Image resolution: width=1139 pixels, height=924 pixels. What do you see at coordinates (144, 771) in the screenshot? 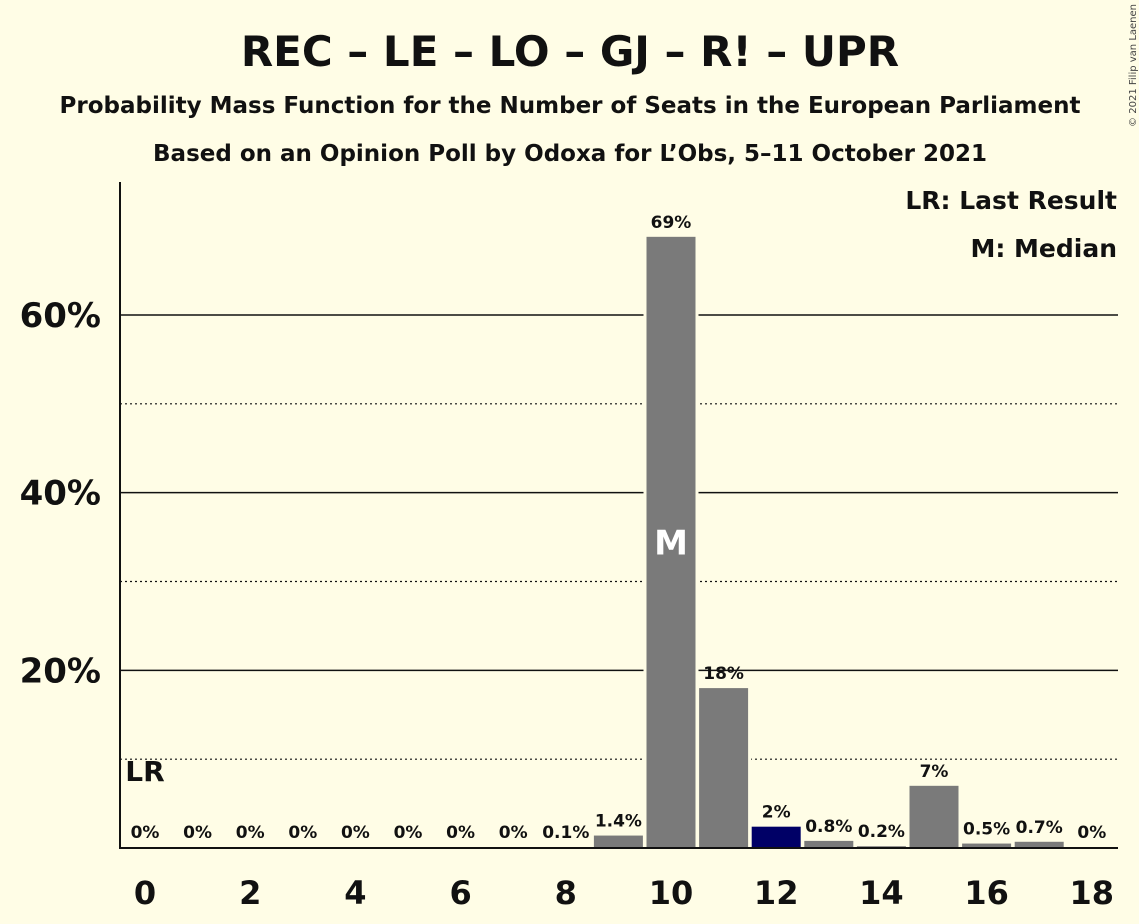
I see `last-result-marker: LR` at bounding box center [144, 771].